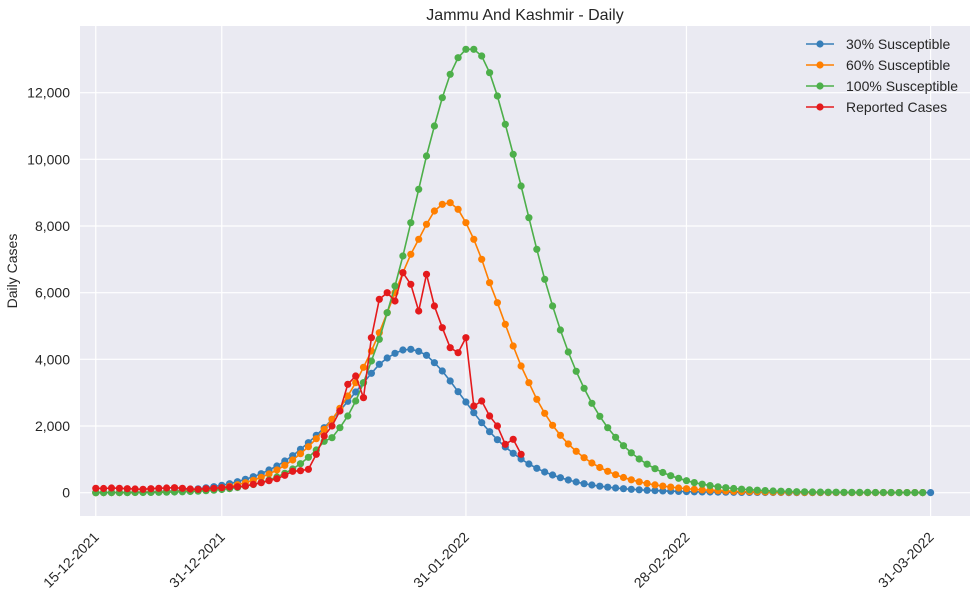  What do you see at coordinates (882, 86) in the screenshot?
I see `legend-entry: 100% Susceptible` at bounding box center [882, 86].